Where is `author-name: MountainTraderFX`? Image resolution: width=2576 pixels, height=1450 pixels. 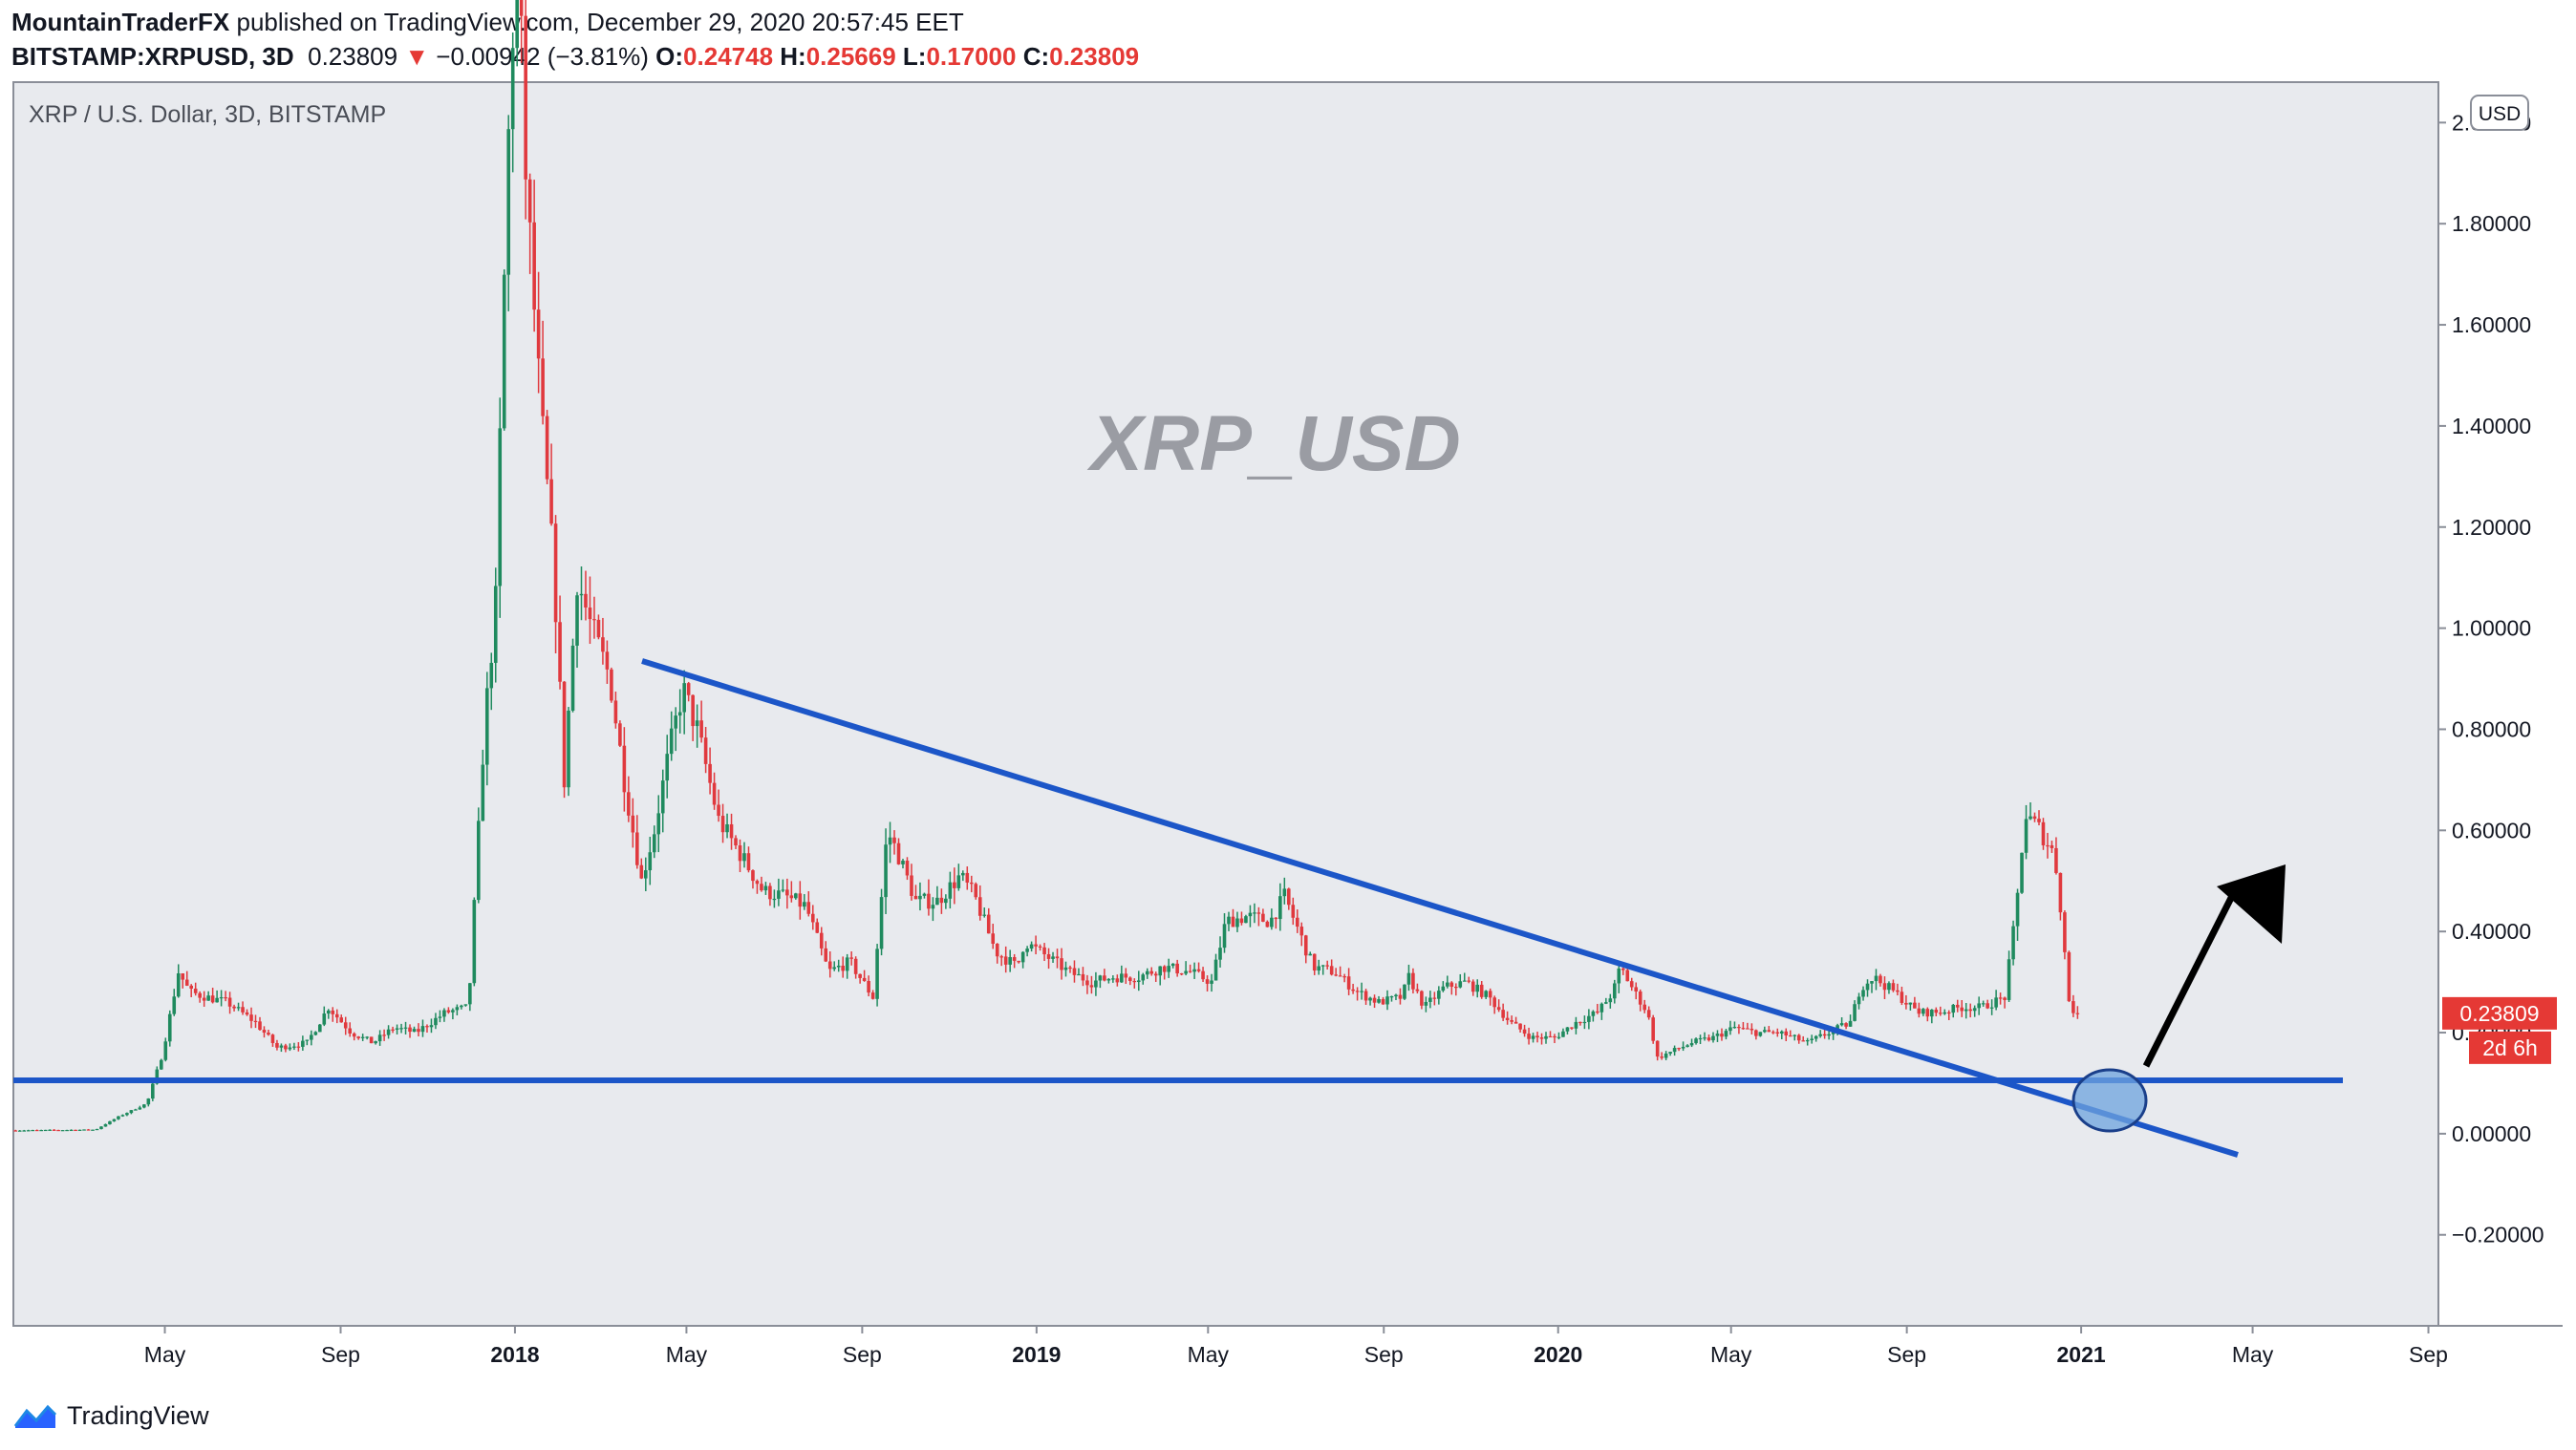 author-name: MountainTraderFX is located at coordinates (120, 22).